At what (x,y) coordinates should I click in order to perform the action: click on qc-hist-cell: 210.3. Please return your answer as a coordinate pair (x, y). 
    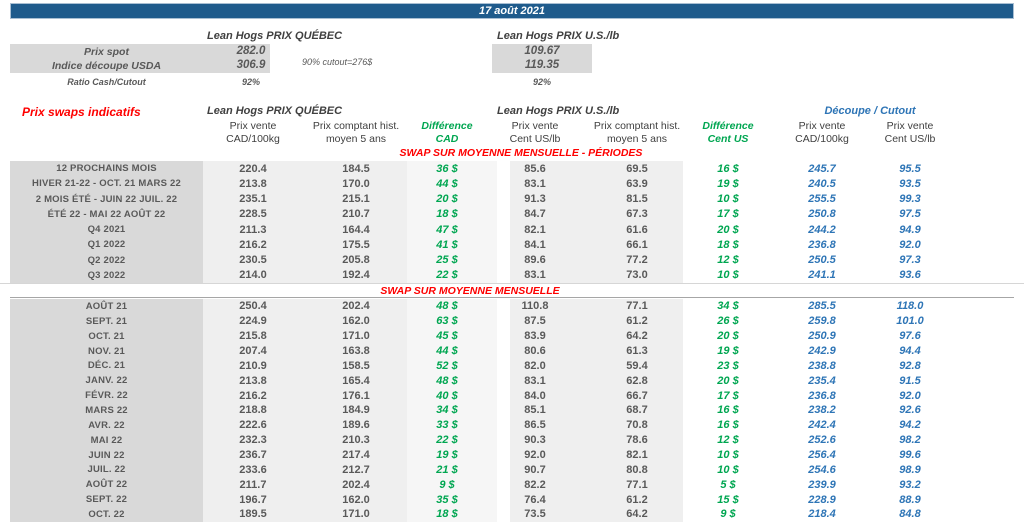
    Looking at the image, I should click on (356, 440).